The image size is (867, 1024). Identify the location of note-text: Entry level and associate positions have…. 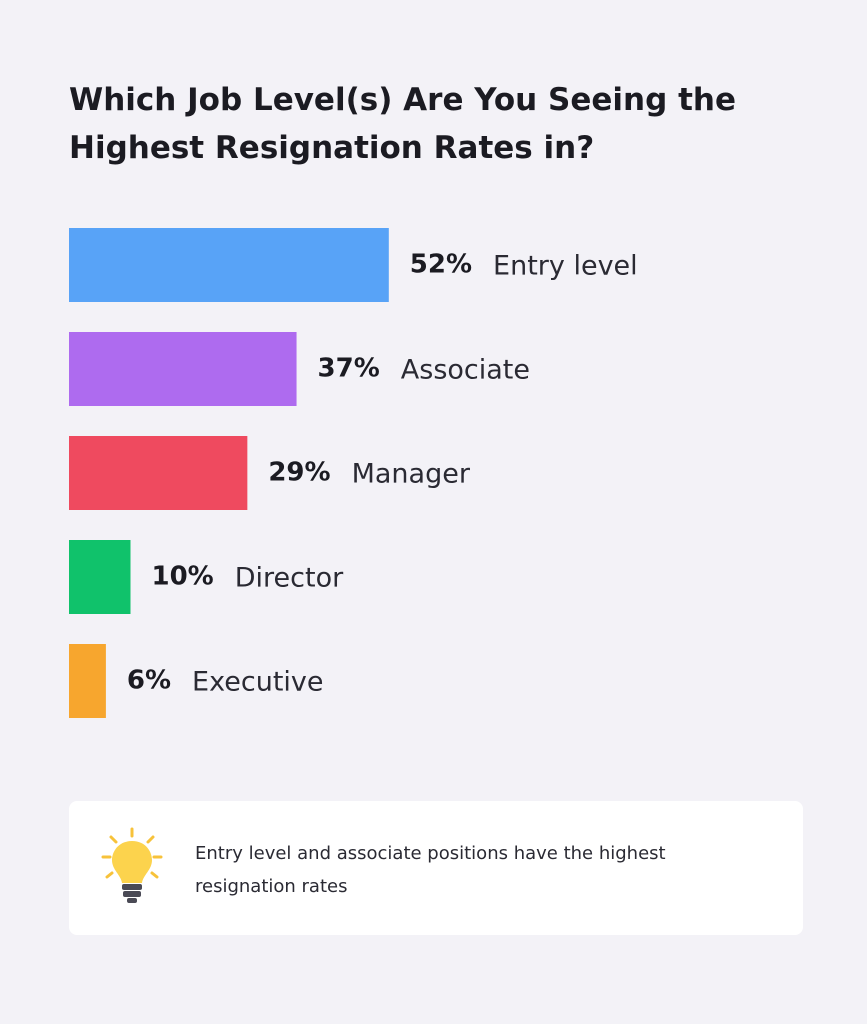
(430, 870).